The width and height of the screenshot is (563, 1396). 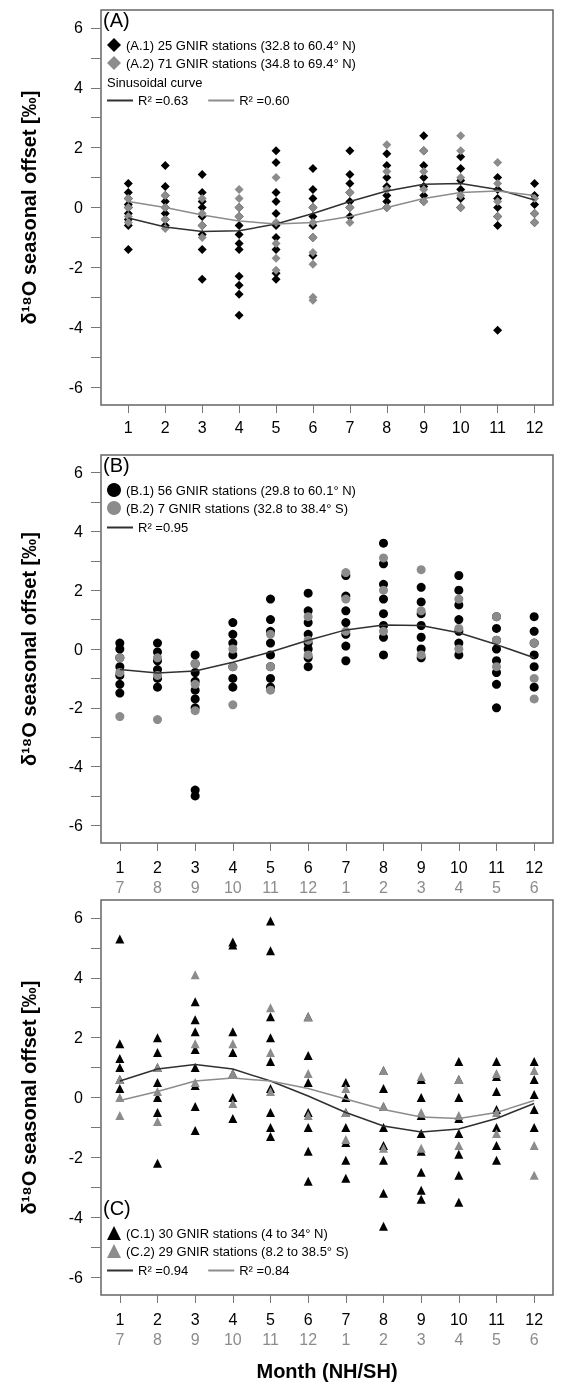 I want to click on legend-label: (B.2) 7 GNIR stations (32.8 to 38.4° S), so click(x=237, y=508).